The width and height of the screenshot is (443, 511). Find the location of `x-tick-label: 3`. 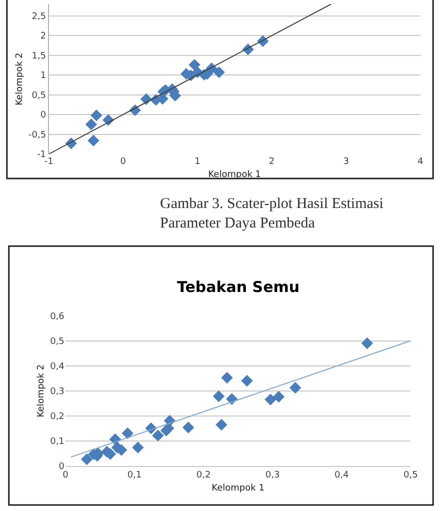

x-tick-label: 3 is located at coordinates (346, 162).